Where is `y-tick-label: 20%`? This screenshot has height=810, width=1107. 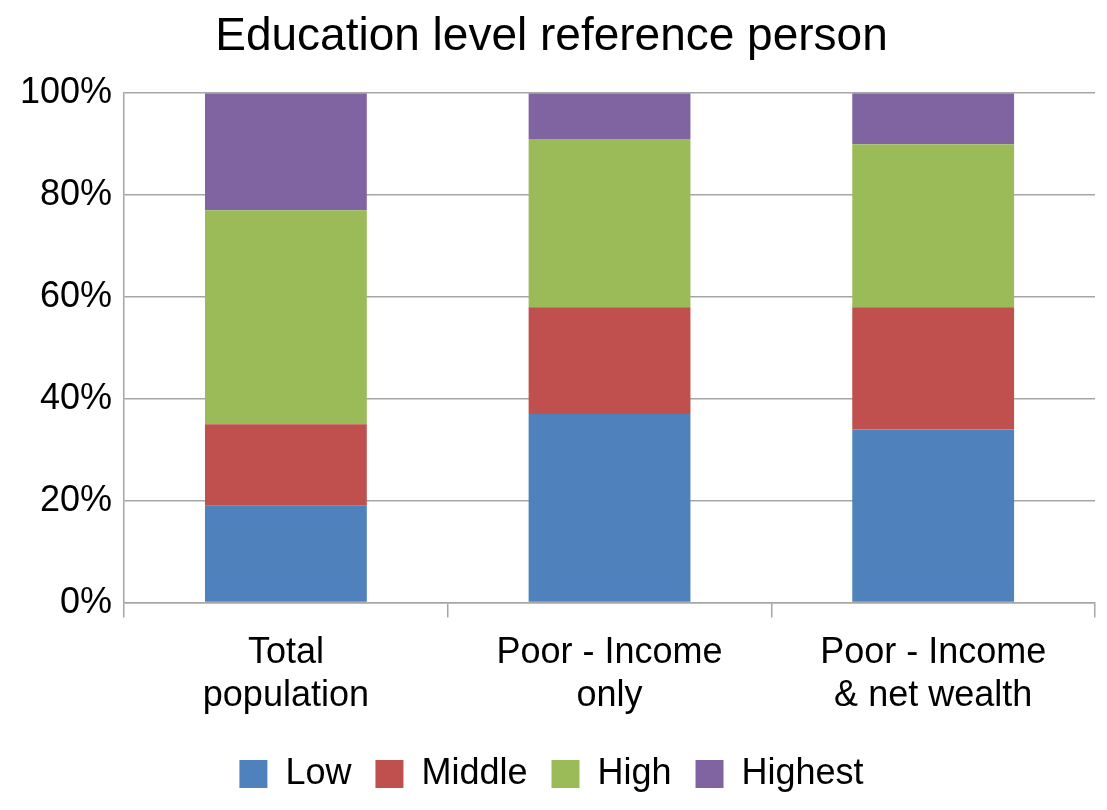 y-tick-label: 20% is located at coordinates (76, 498).